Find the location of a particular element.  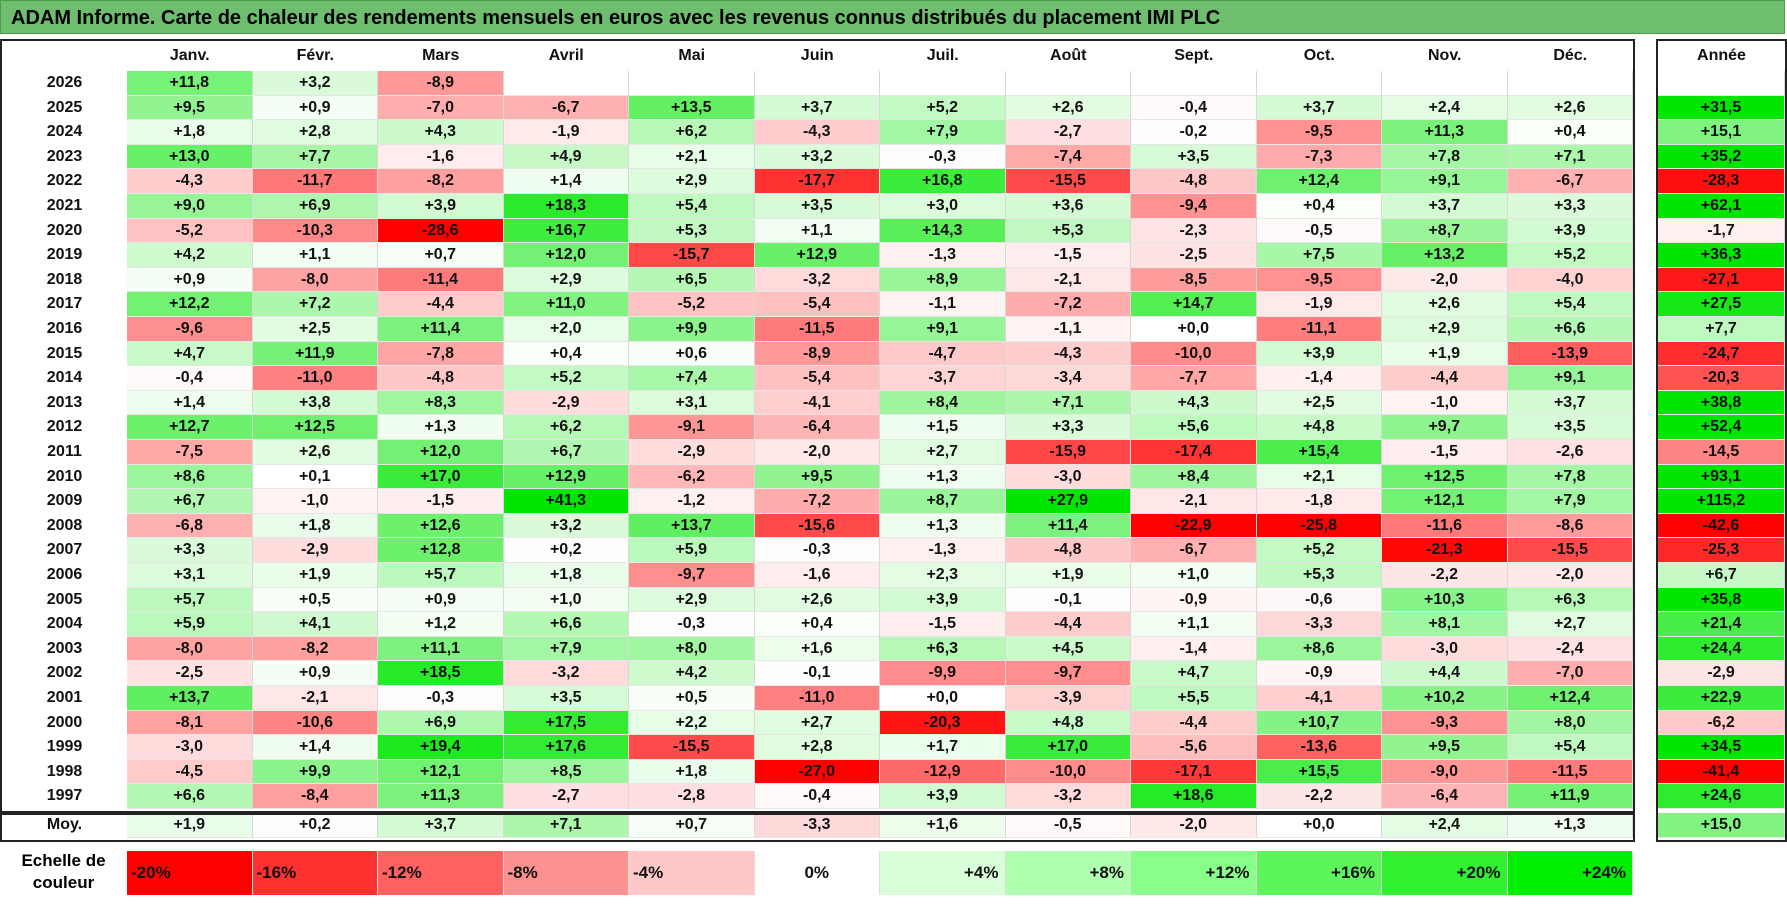

heatmap-cell: -9,5 is located at coordinates (1319, 132).